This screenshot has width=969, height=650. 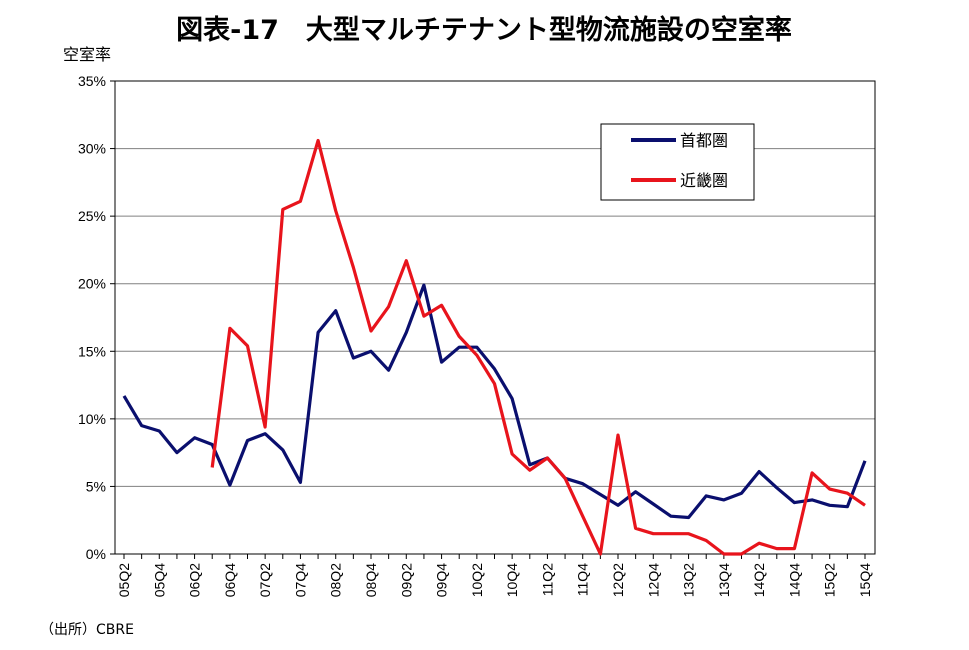 What do you see at coordinates (92, 284) in the screenshot?
I see `y-tick-label: 20%` at bounding box center [92, 284].